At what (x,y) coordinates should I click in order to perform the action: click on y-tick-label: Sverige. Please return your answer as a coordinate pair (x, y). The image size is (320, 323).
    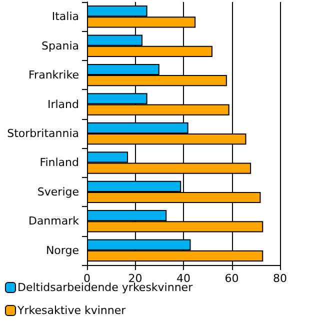
    Looking at the image, I should click on (58, 191).